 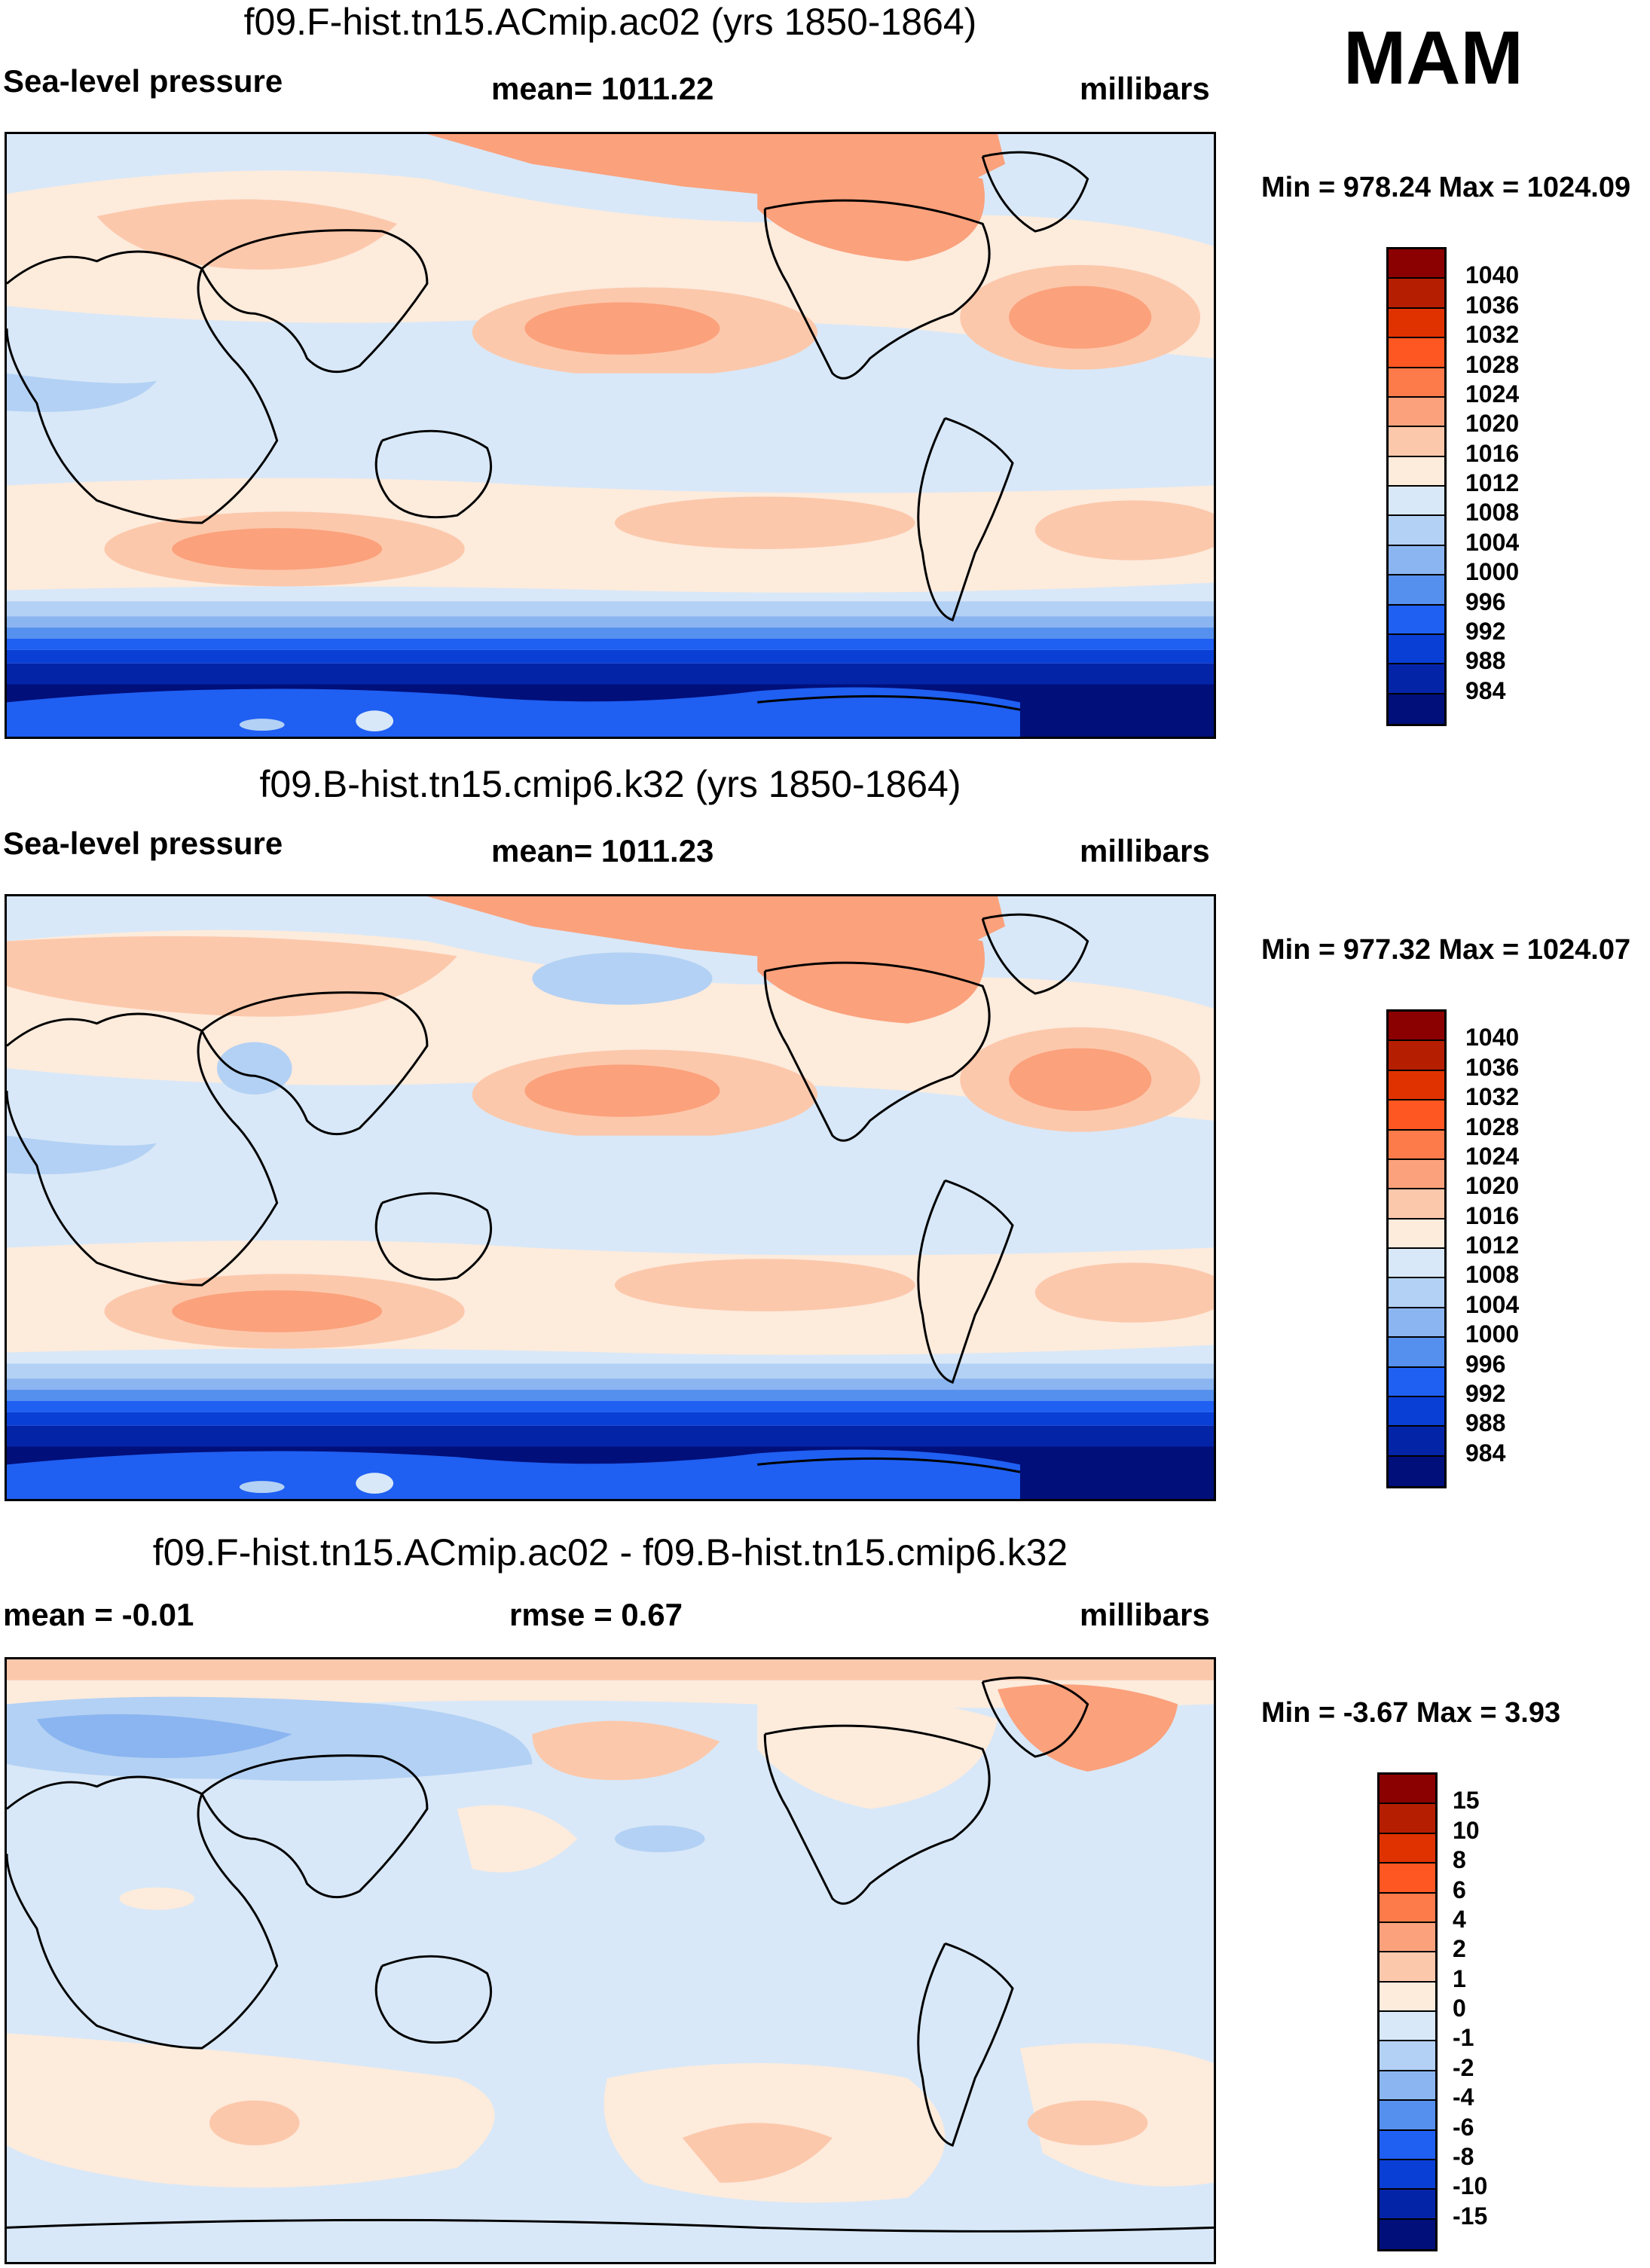 I want to click on colorbar-tick-label: -15, so click(x=1471, y=2216).